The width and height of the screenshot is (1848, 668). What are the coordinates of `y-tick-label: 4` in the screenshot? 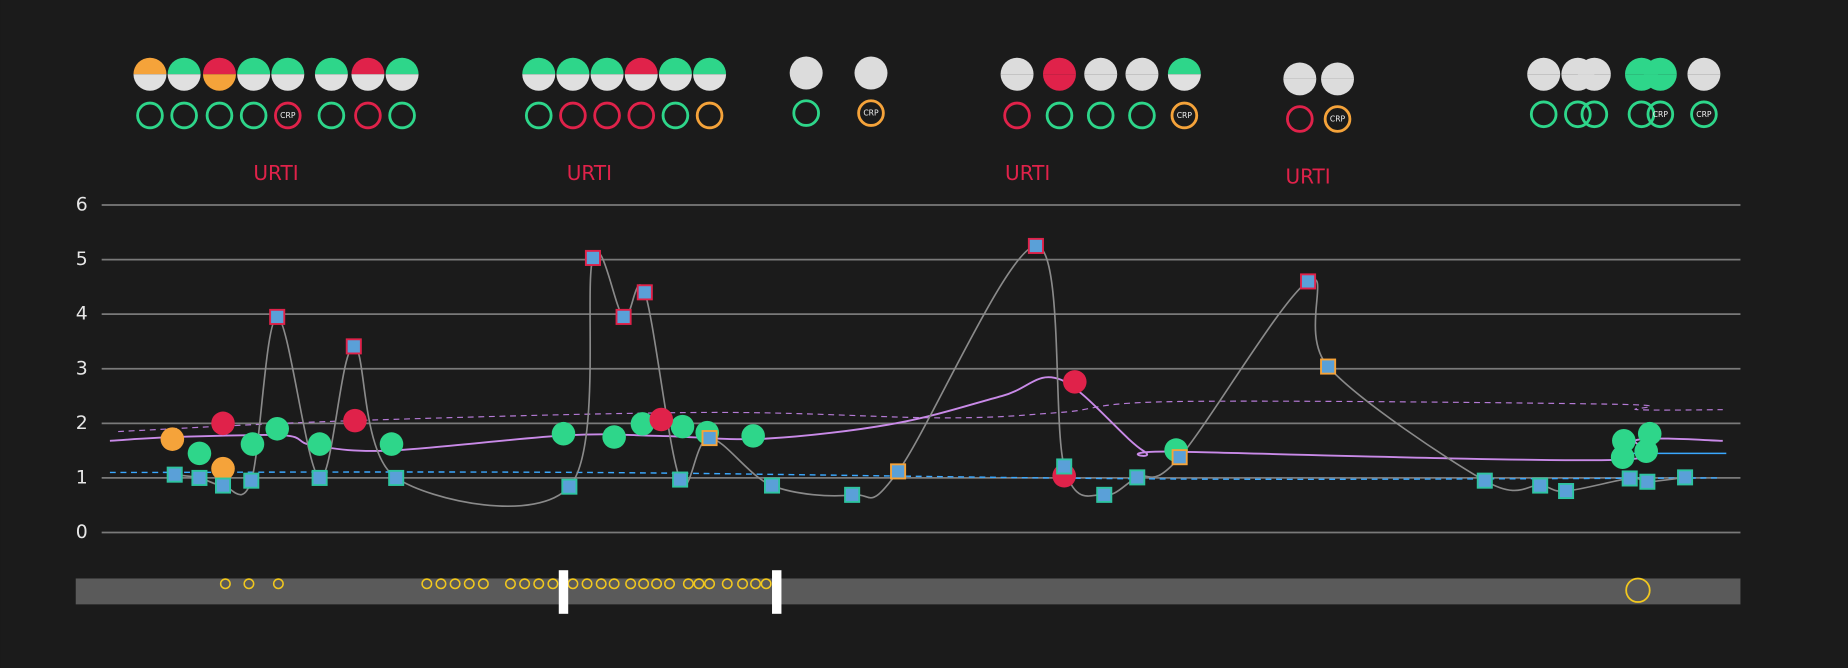 It's located at (82, 314).